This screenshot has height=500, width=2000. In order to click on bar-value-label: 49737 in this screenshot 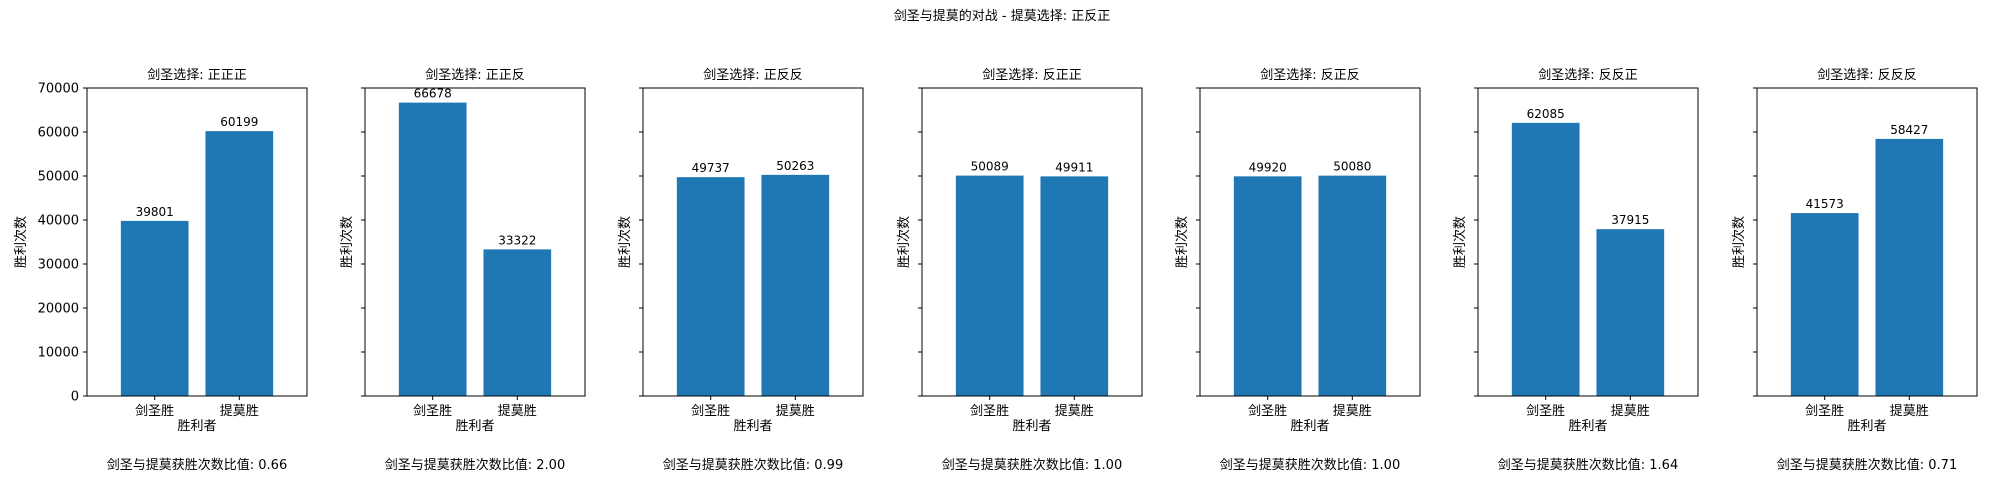, I will do `click(711, 168)`.